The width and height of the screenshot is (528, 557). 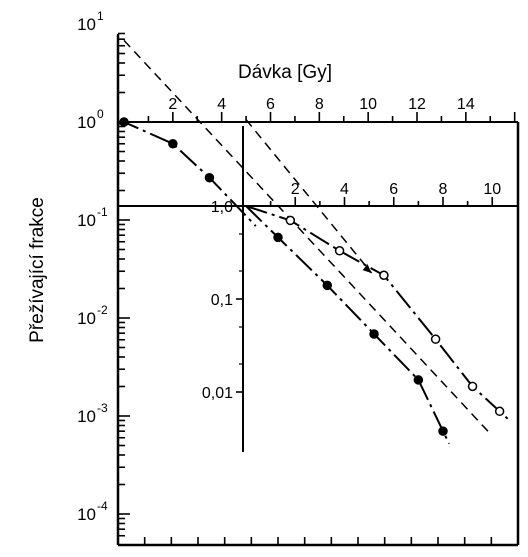 I want to click on top-axis-tick-label: 12, so click(x=417, y=104).